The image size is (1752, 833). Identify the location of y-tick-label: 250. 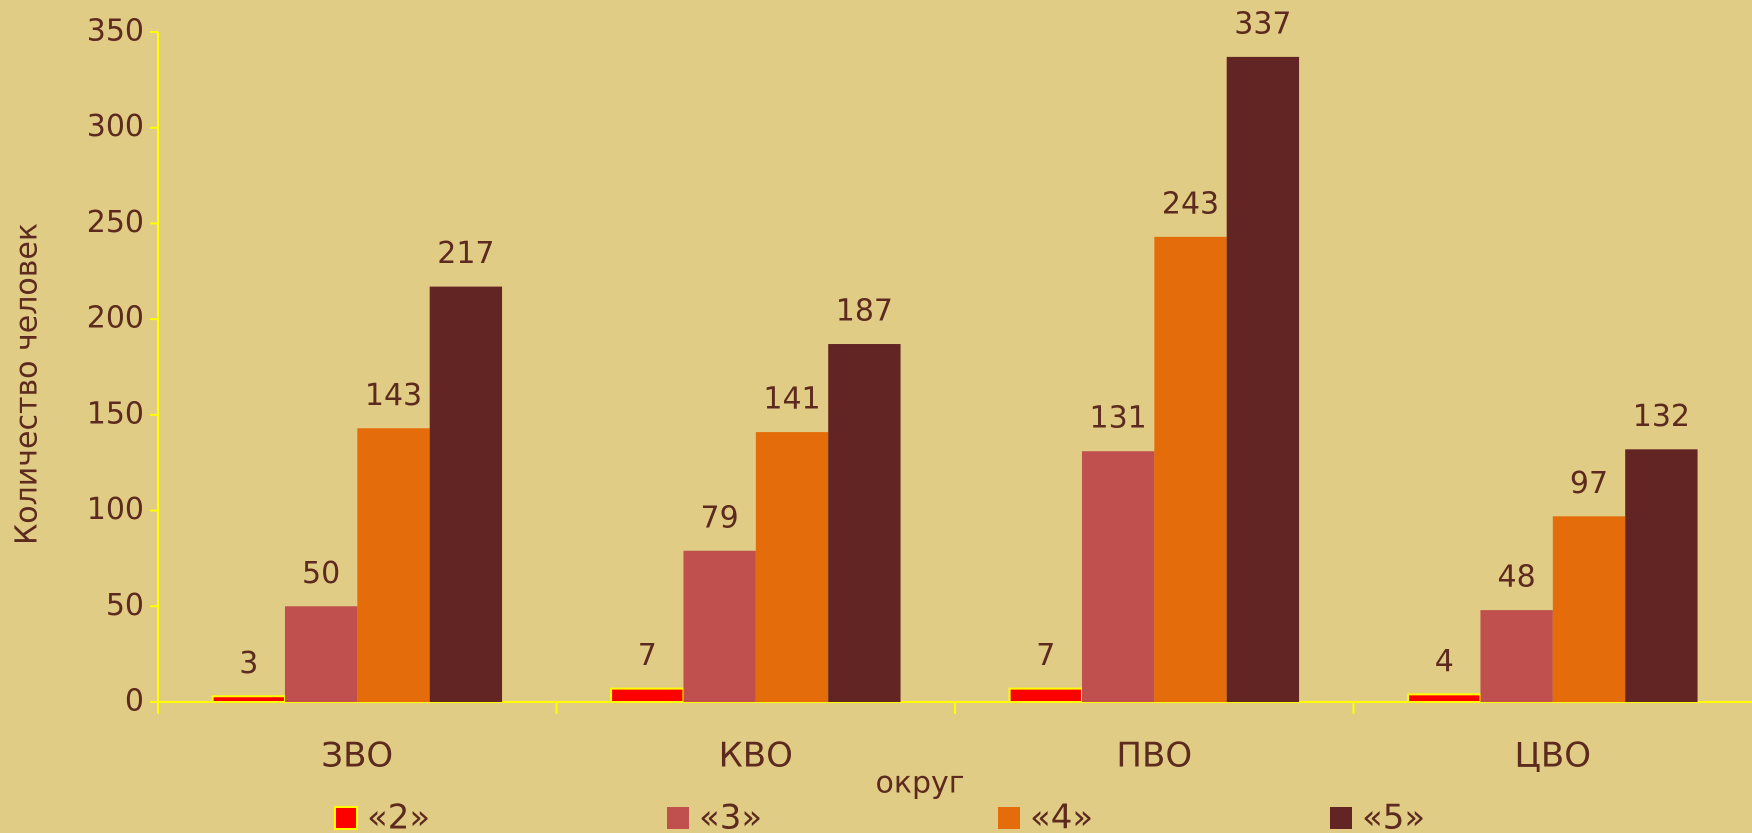
(115, 222).